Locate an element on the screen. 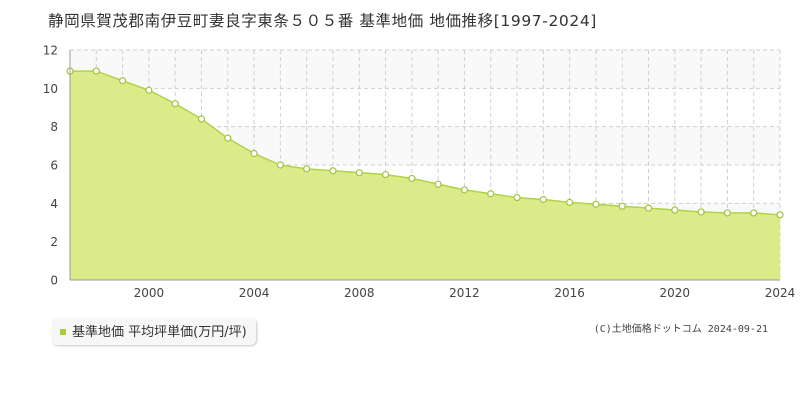 This screenshot has height=400, width=800. legend-marker is located at coordinates (63, 331).